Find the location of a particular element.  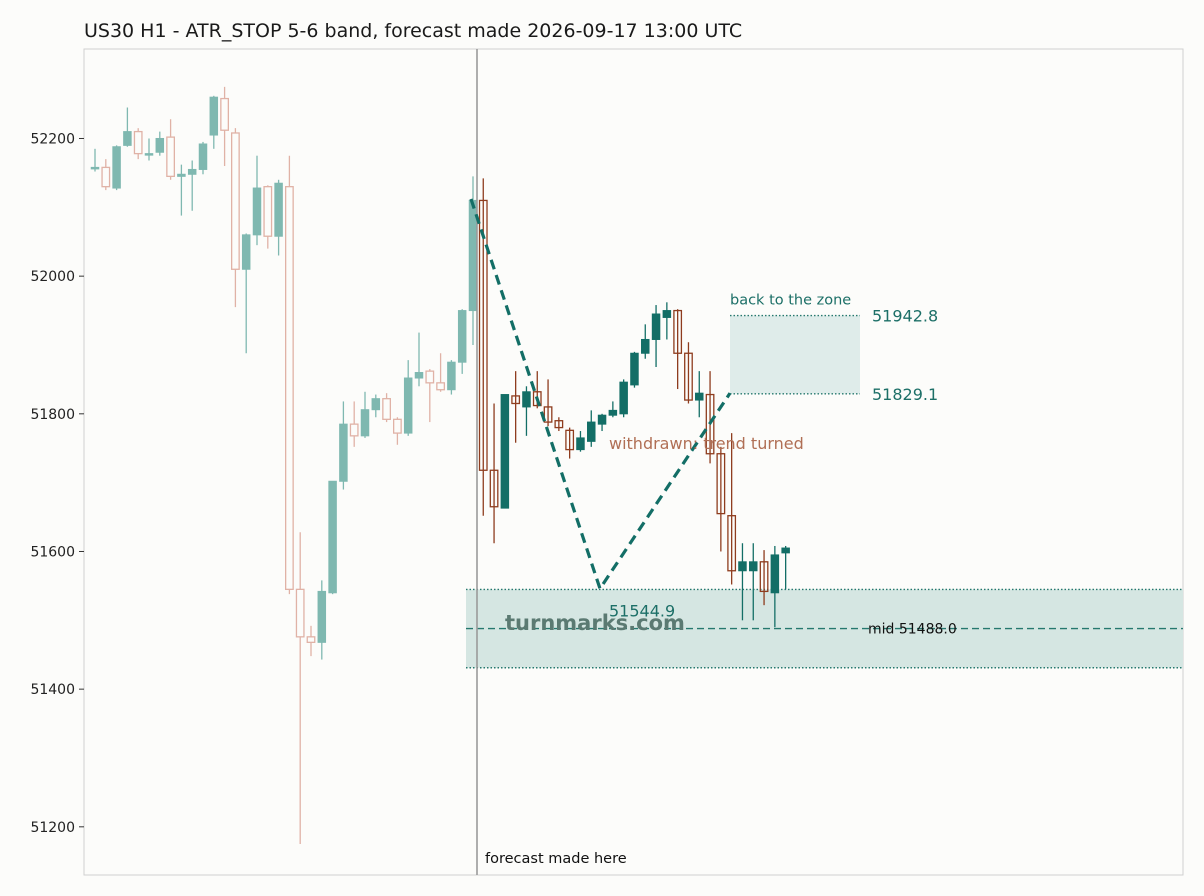

y-axis: 51200 51400 51600 51800 52000 52200 is located at coordinates (57, 483).